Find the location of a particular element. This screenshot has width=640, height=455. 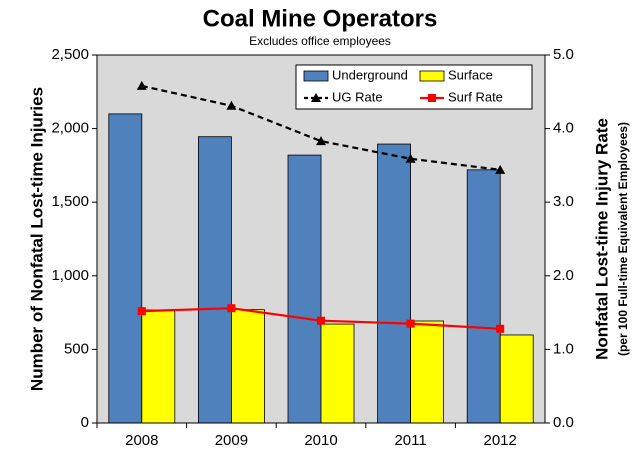

y2-tick-label: 5.0 is located at coordinates (563, 54).